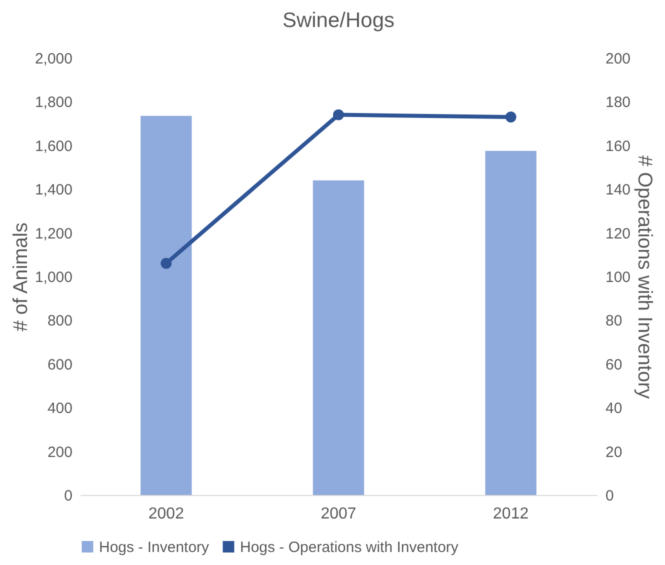 This screenshot has width=665, height=565. I want to click on y2-tick-label: 60, so click(614, 365).